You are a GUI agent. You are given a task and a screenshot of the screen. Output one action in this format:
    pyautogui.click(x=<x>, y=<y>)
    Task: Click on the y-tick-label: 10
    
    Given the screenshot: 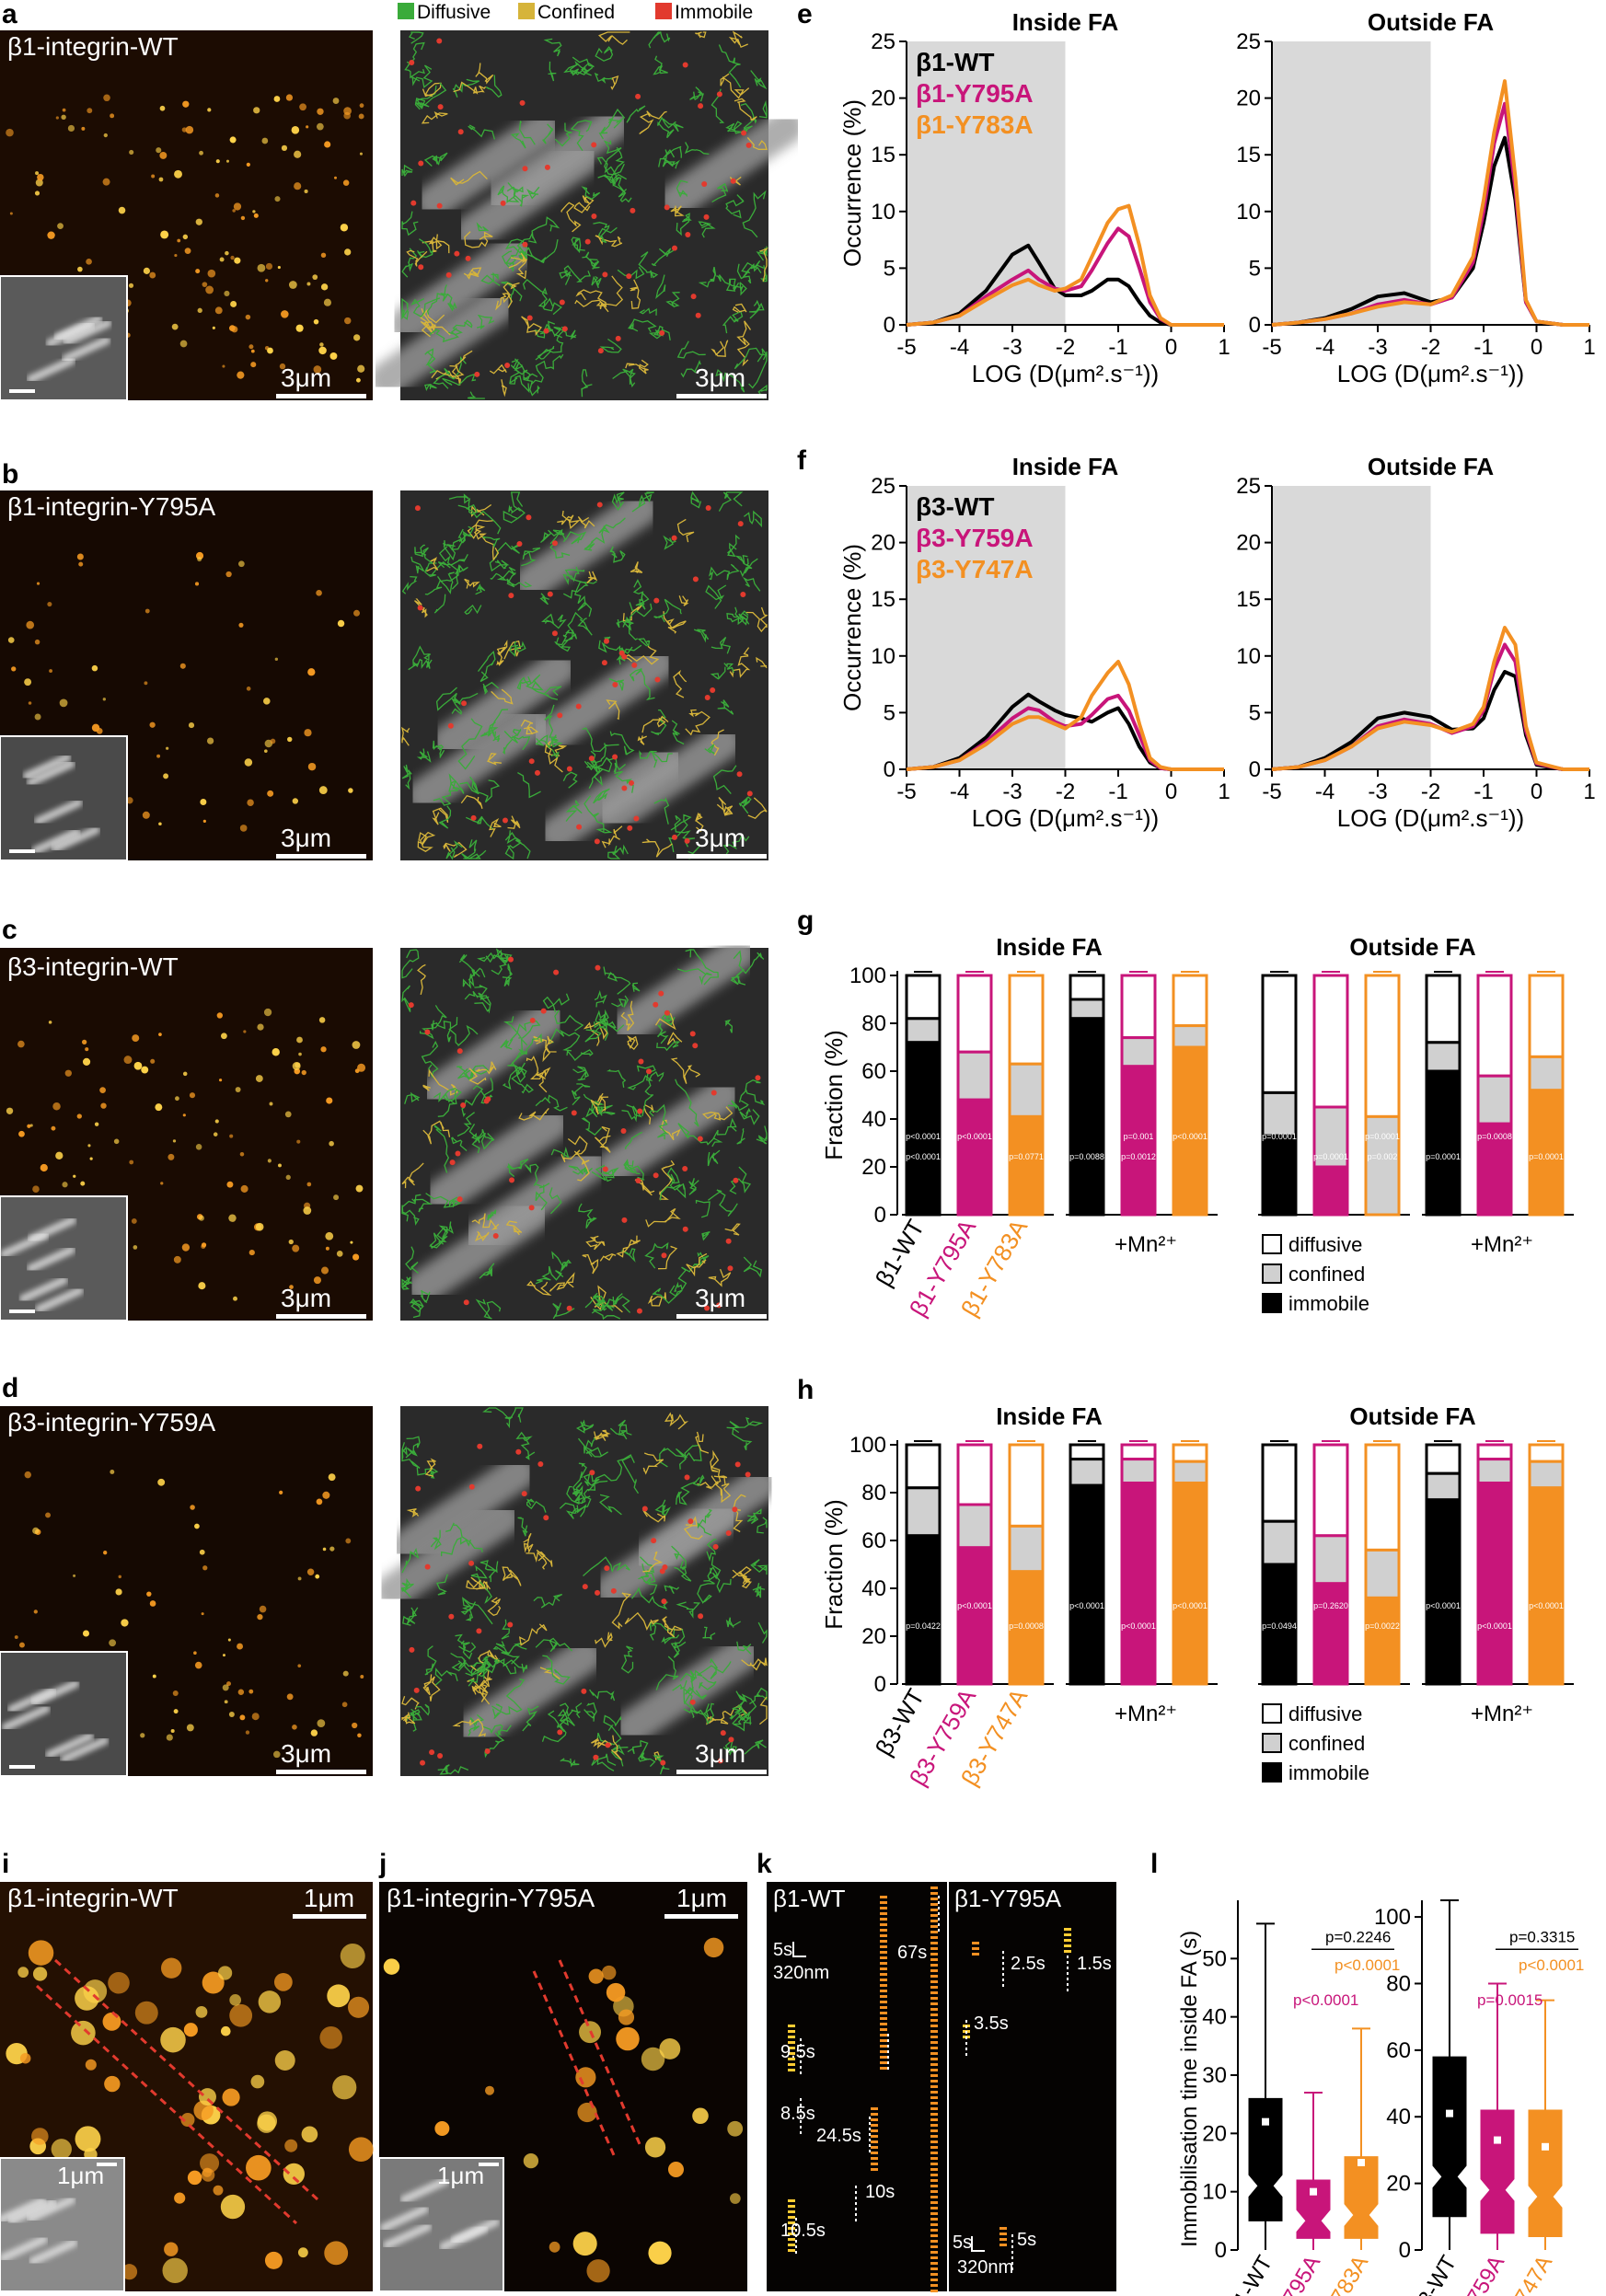 What is the action you would take?
    pyautogui.click(x=1248, y=656)
    